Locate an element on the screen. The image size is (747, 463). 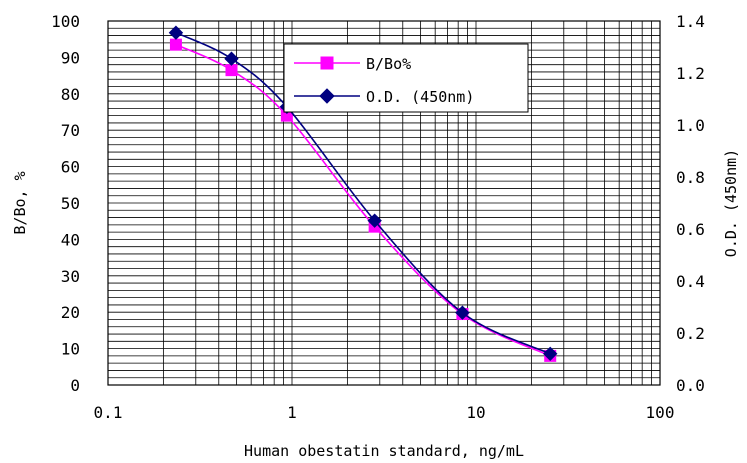
y-right-tick-label: 0.6 is located at coordinates (690, 229).